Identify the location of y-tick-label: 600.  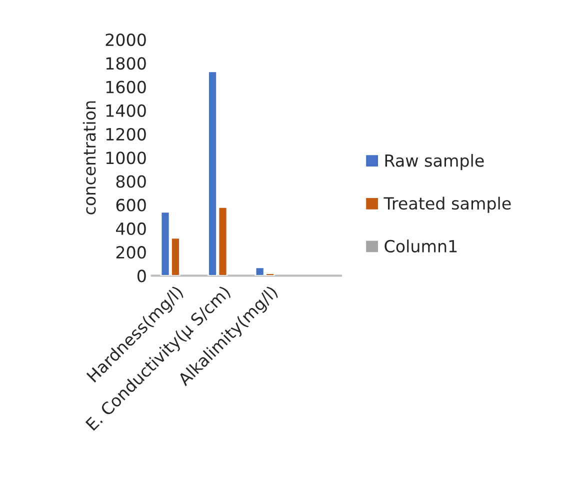
(131, 205).